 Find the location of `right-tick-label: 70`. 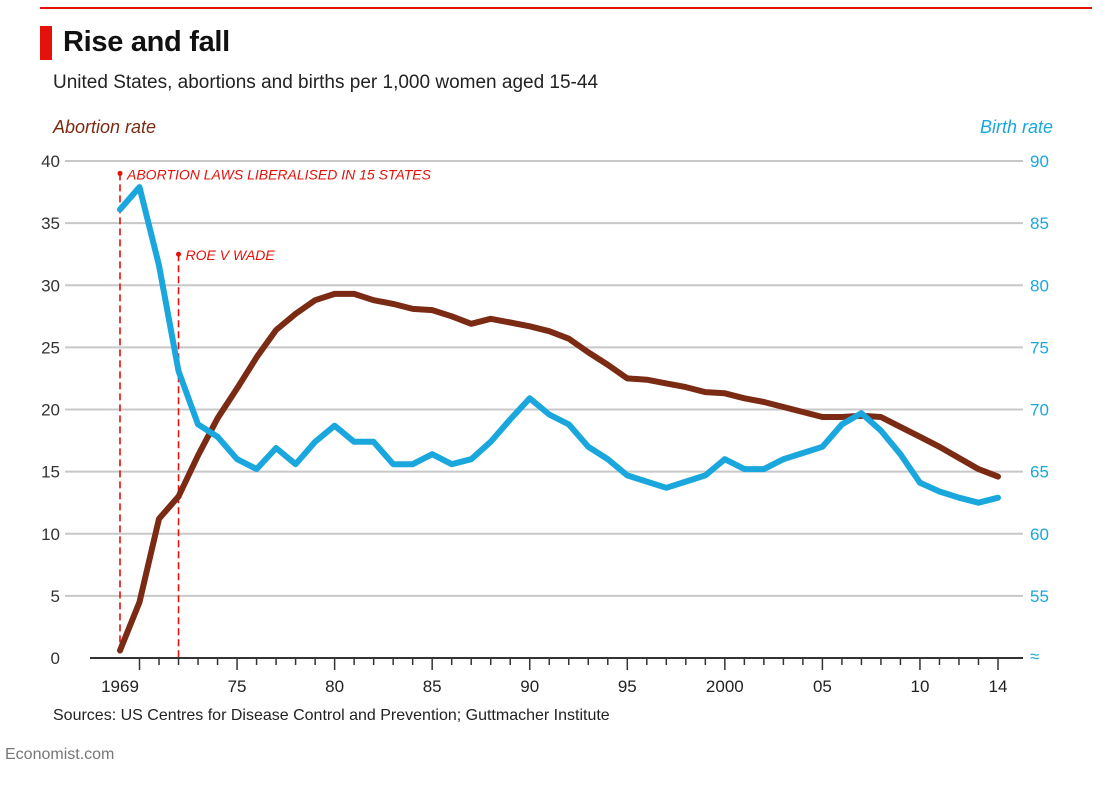

right-tick-label: 70 is located at coordinates (1039, 410).